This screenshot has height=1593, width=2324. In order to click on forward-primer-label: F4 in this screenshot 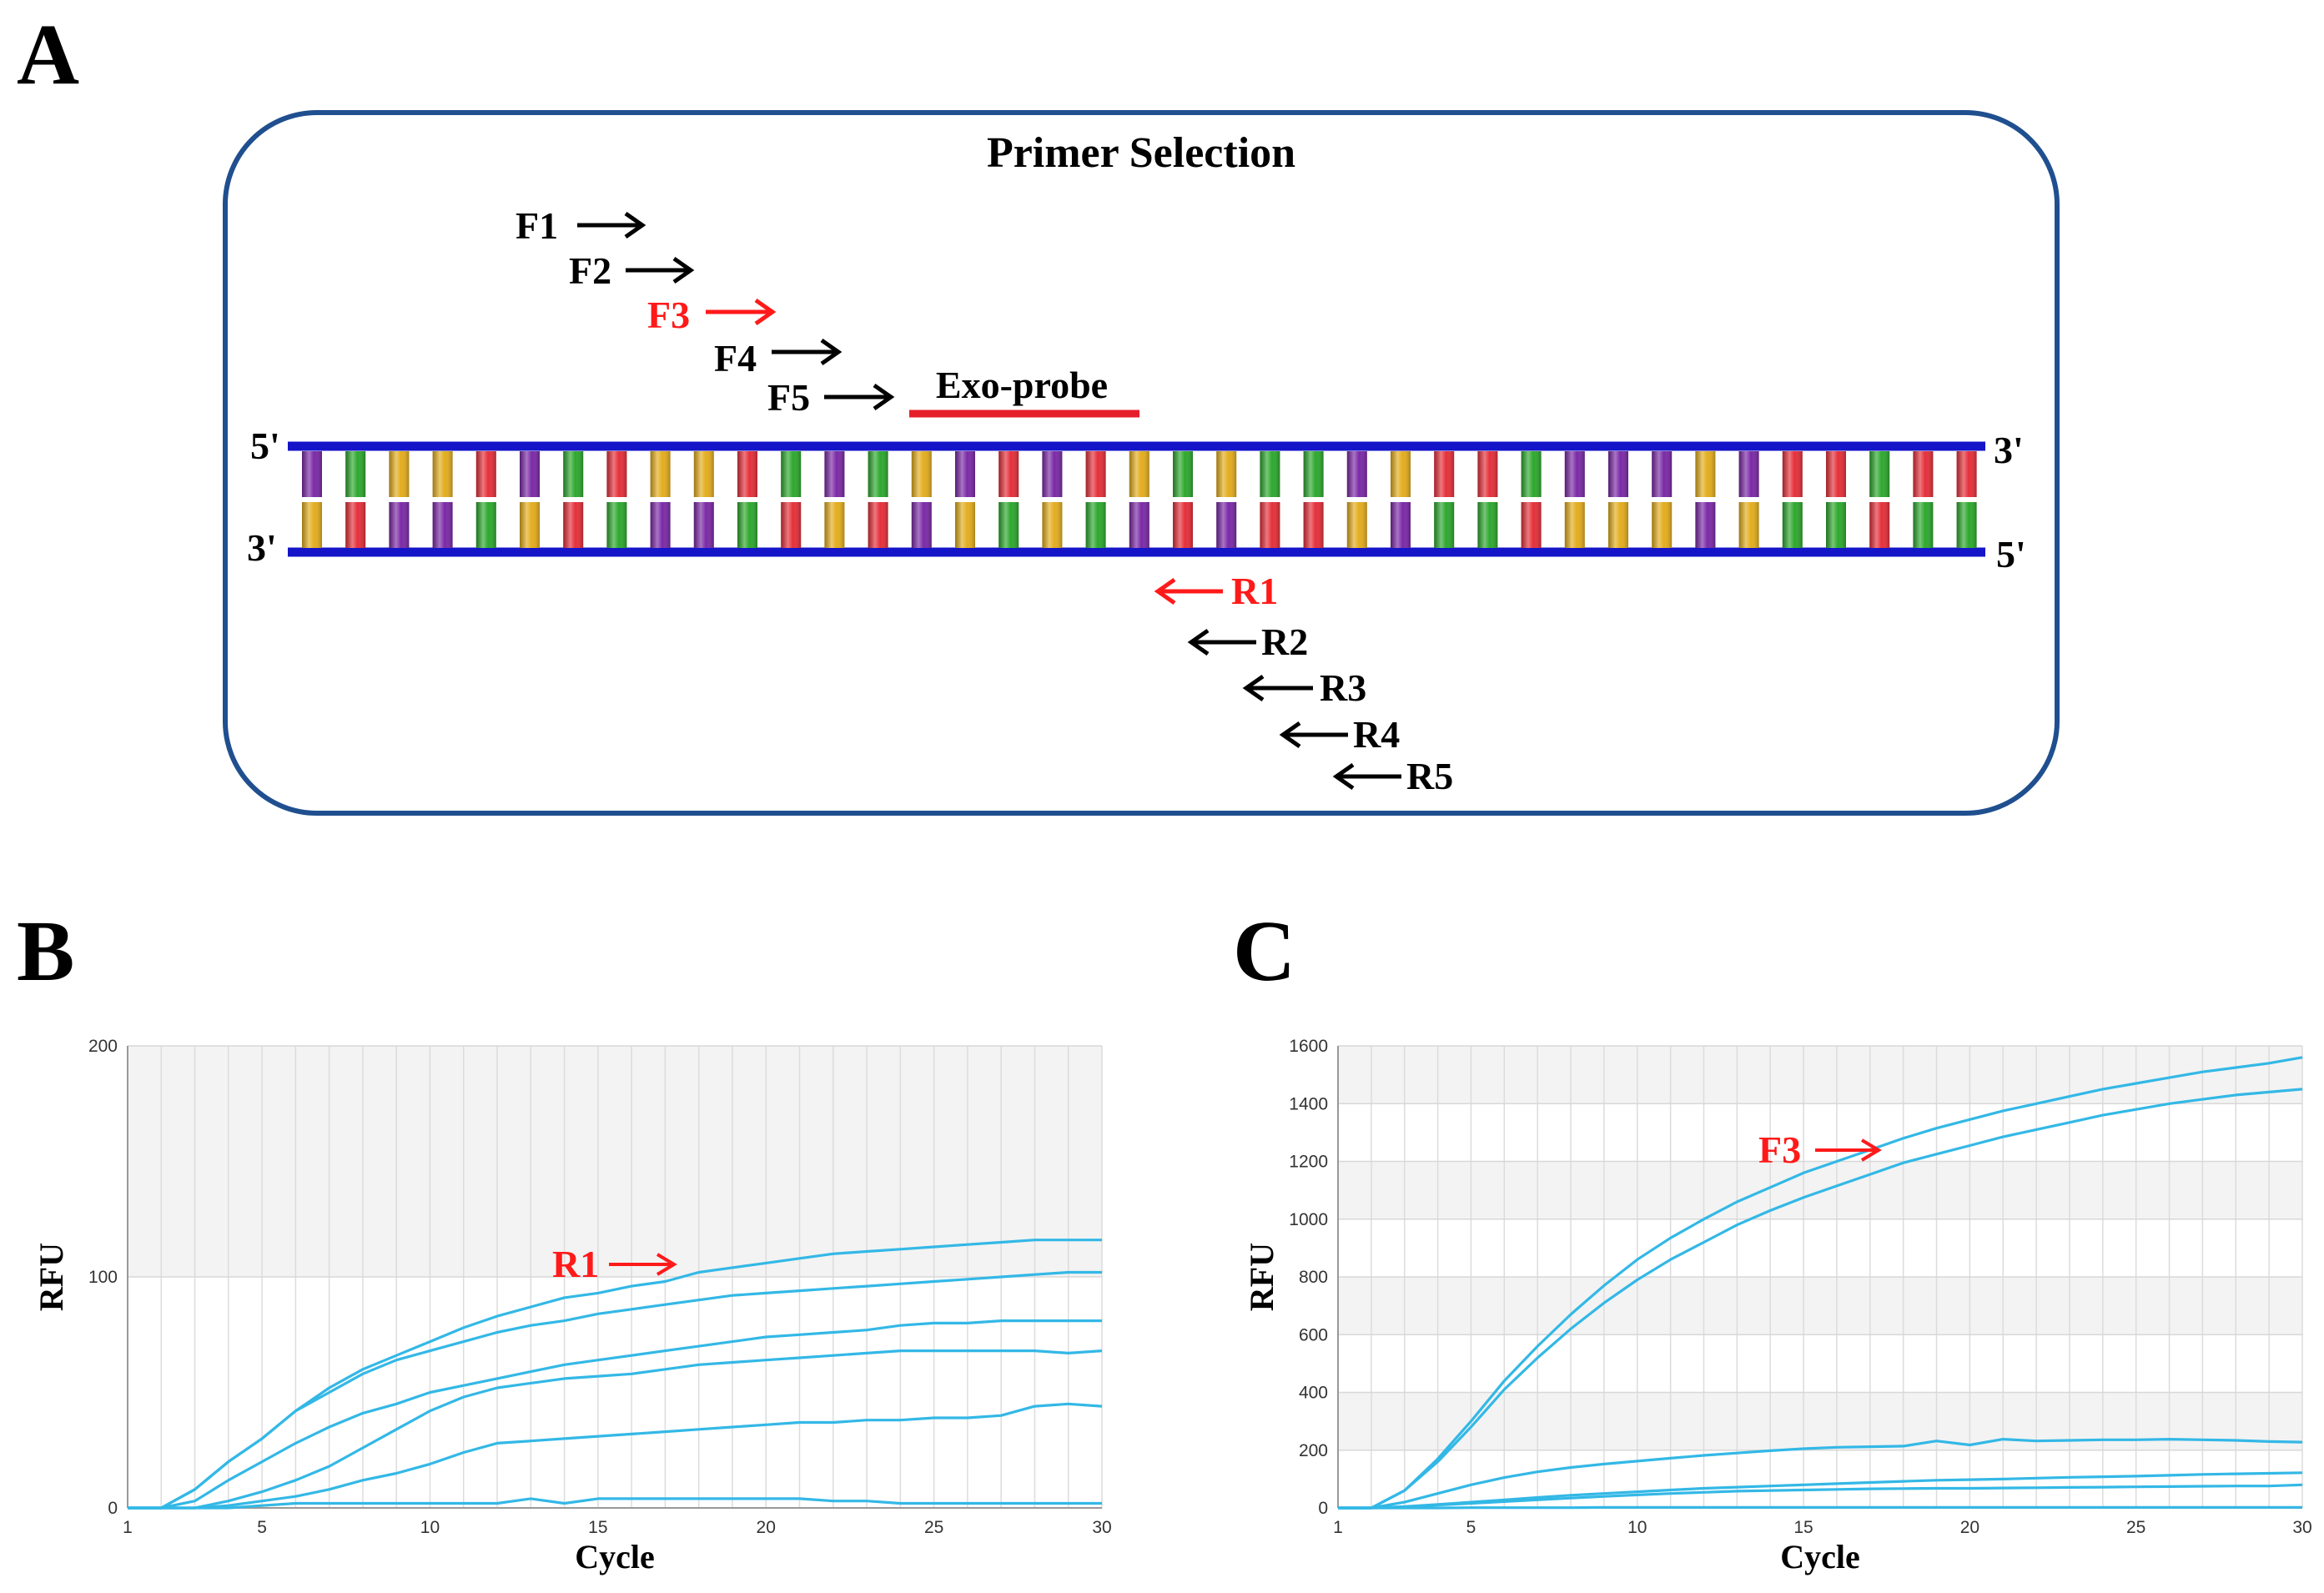, I will do `click(735, 358)`.